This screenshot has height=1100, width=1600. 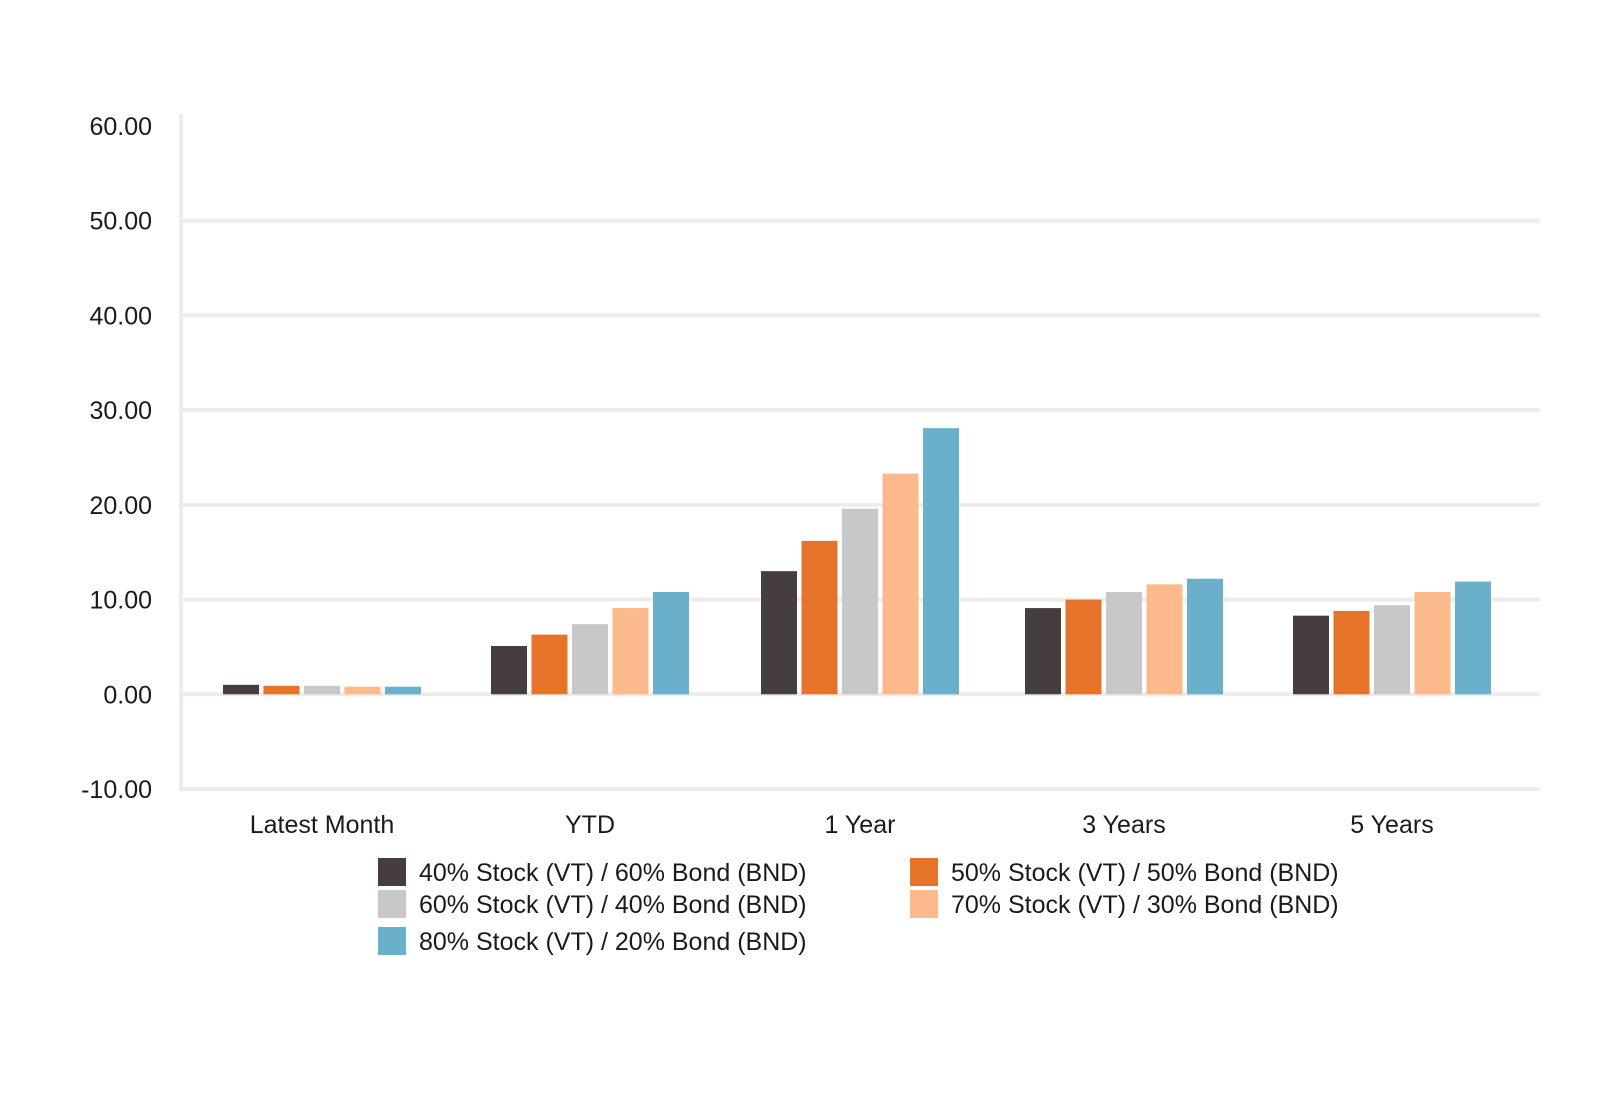 I want to click on legend-label-4: 70% Stock (VT) / 30% Bond (BND), so click(x=1145, y=905).